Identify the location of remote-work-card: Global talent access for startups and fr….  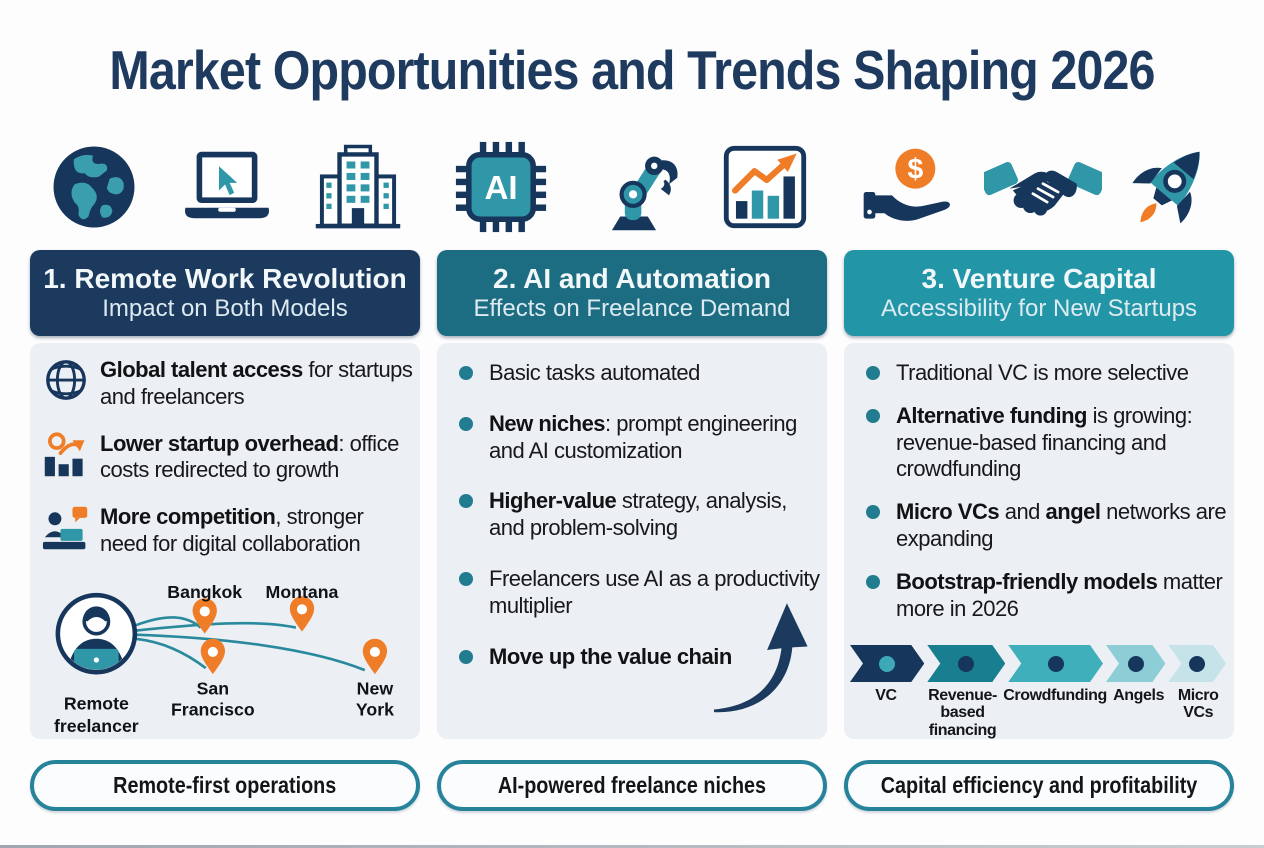
(225, 541).